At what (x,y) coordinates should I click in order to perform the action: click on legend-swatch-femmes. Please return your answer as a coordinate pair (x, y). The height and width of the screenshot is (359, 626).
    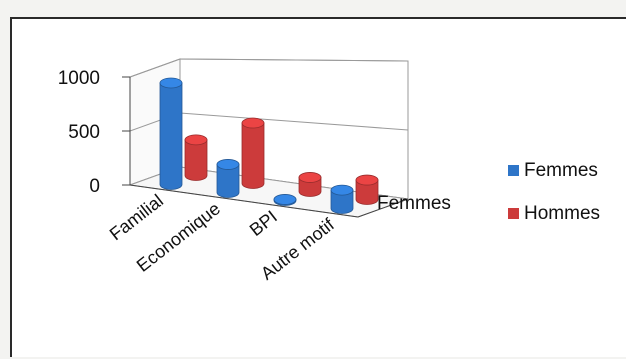
    Looking at the image, I should click on (513, 170).